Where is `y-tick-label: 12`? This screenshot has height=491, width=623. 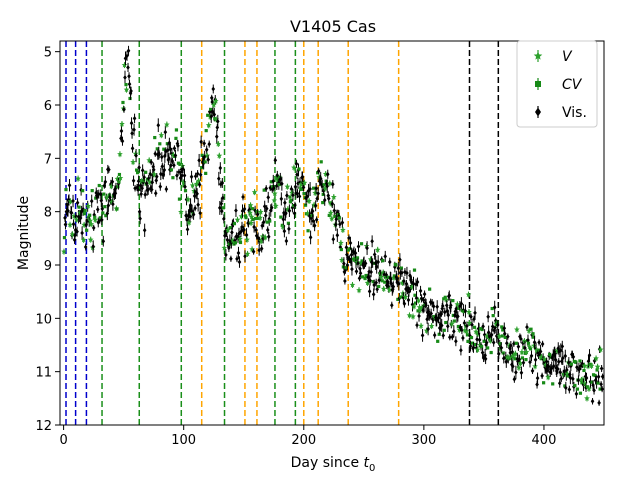 y-tick-label: 12 is located at coordinates (43, 426).